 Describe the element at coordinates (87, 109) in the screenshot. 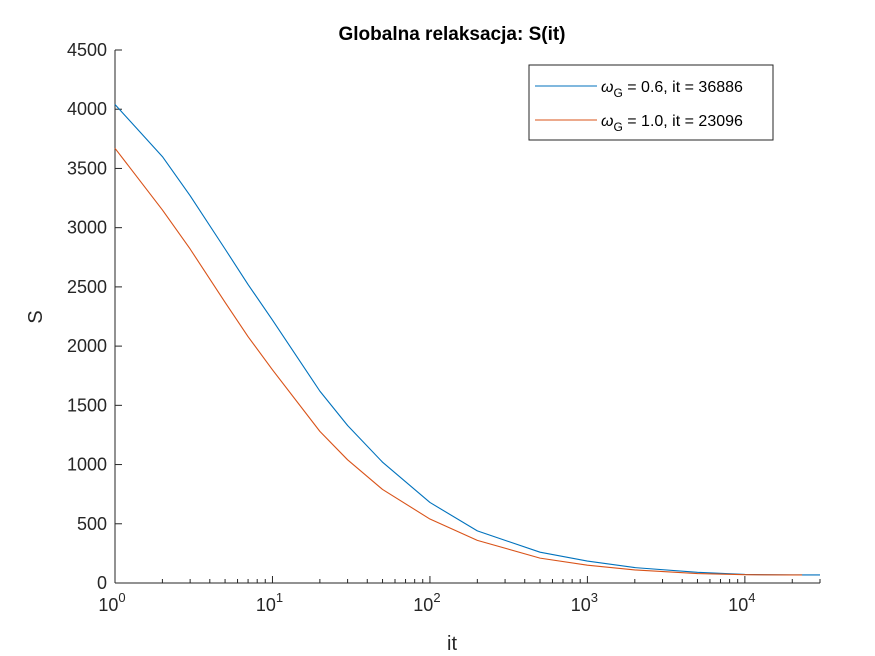

I see `y-tick-label: 4000` at that location.